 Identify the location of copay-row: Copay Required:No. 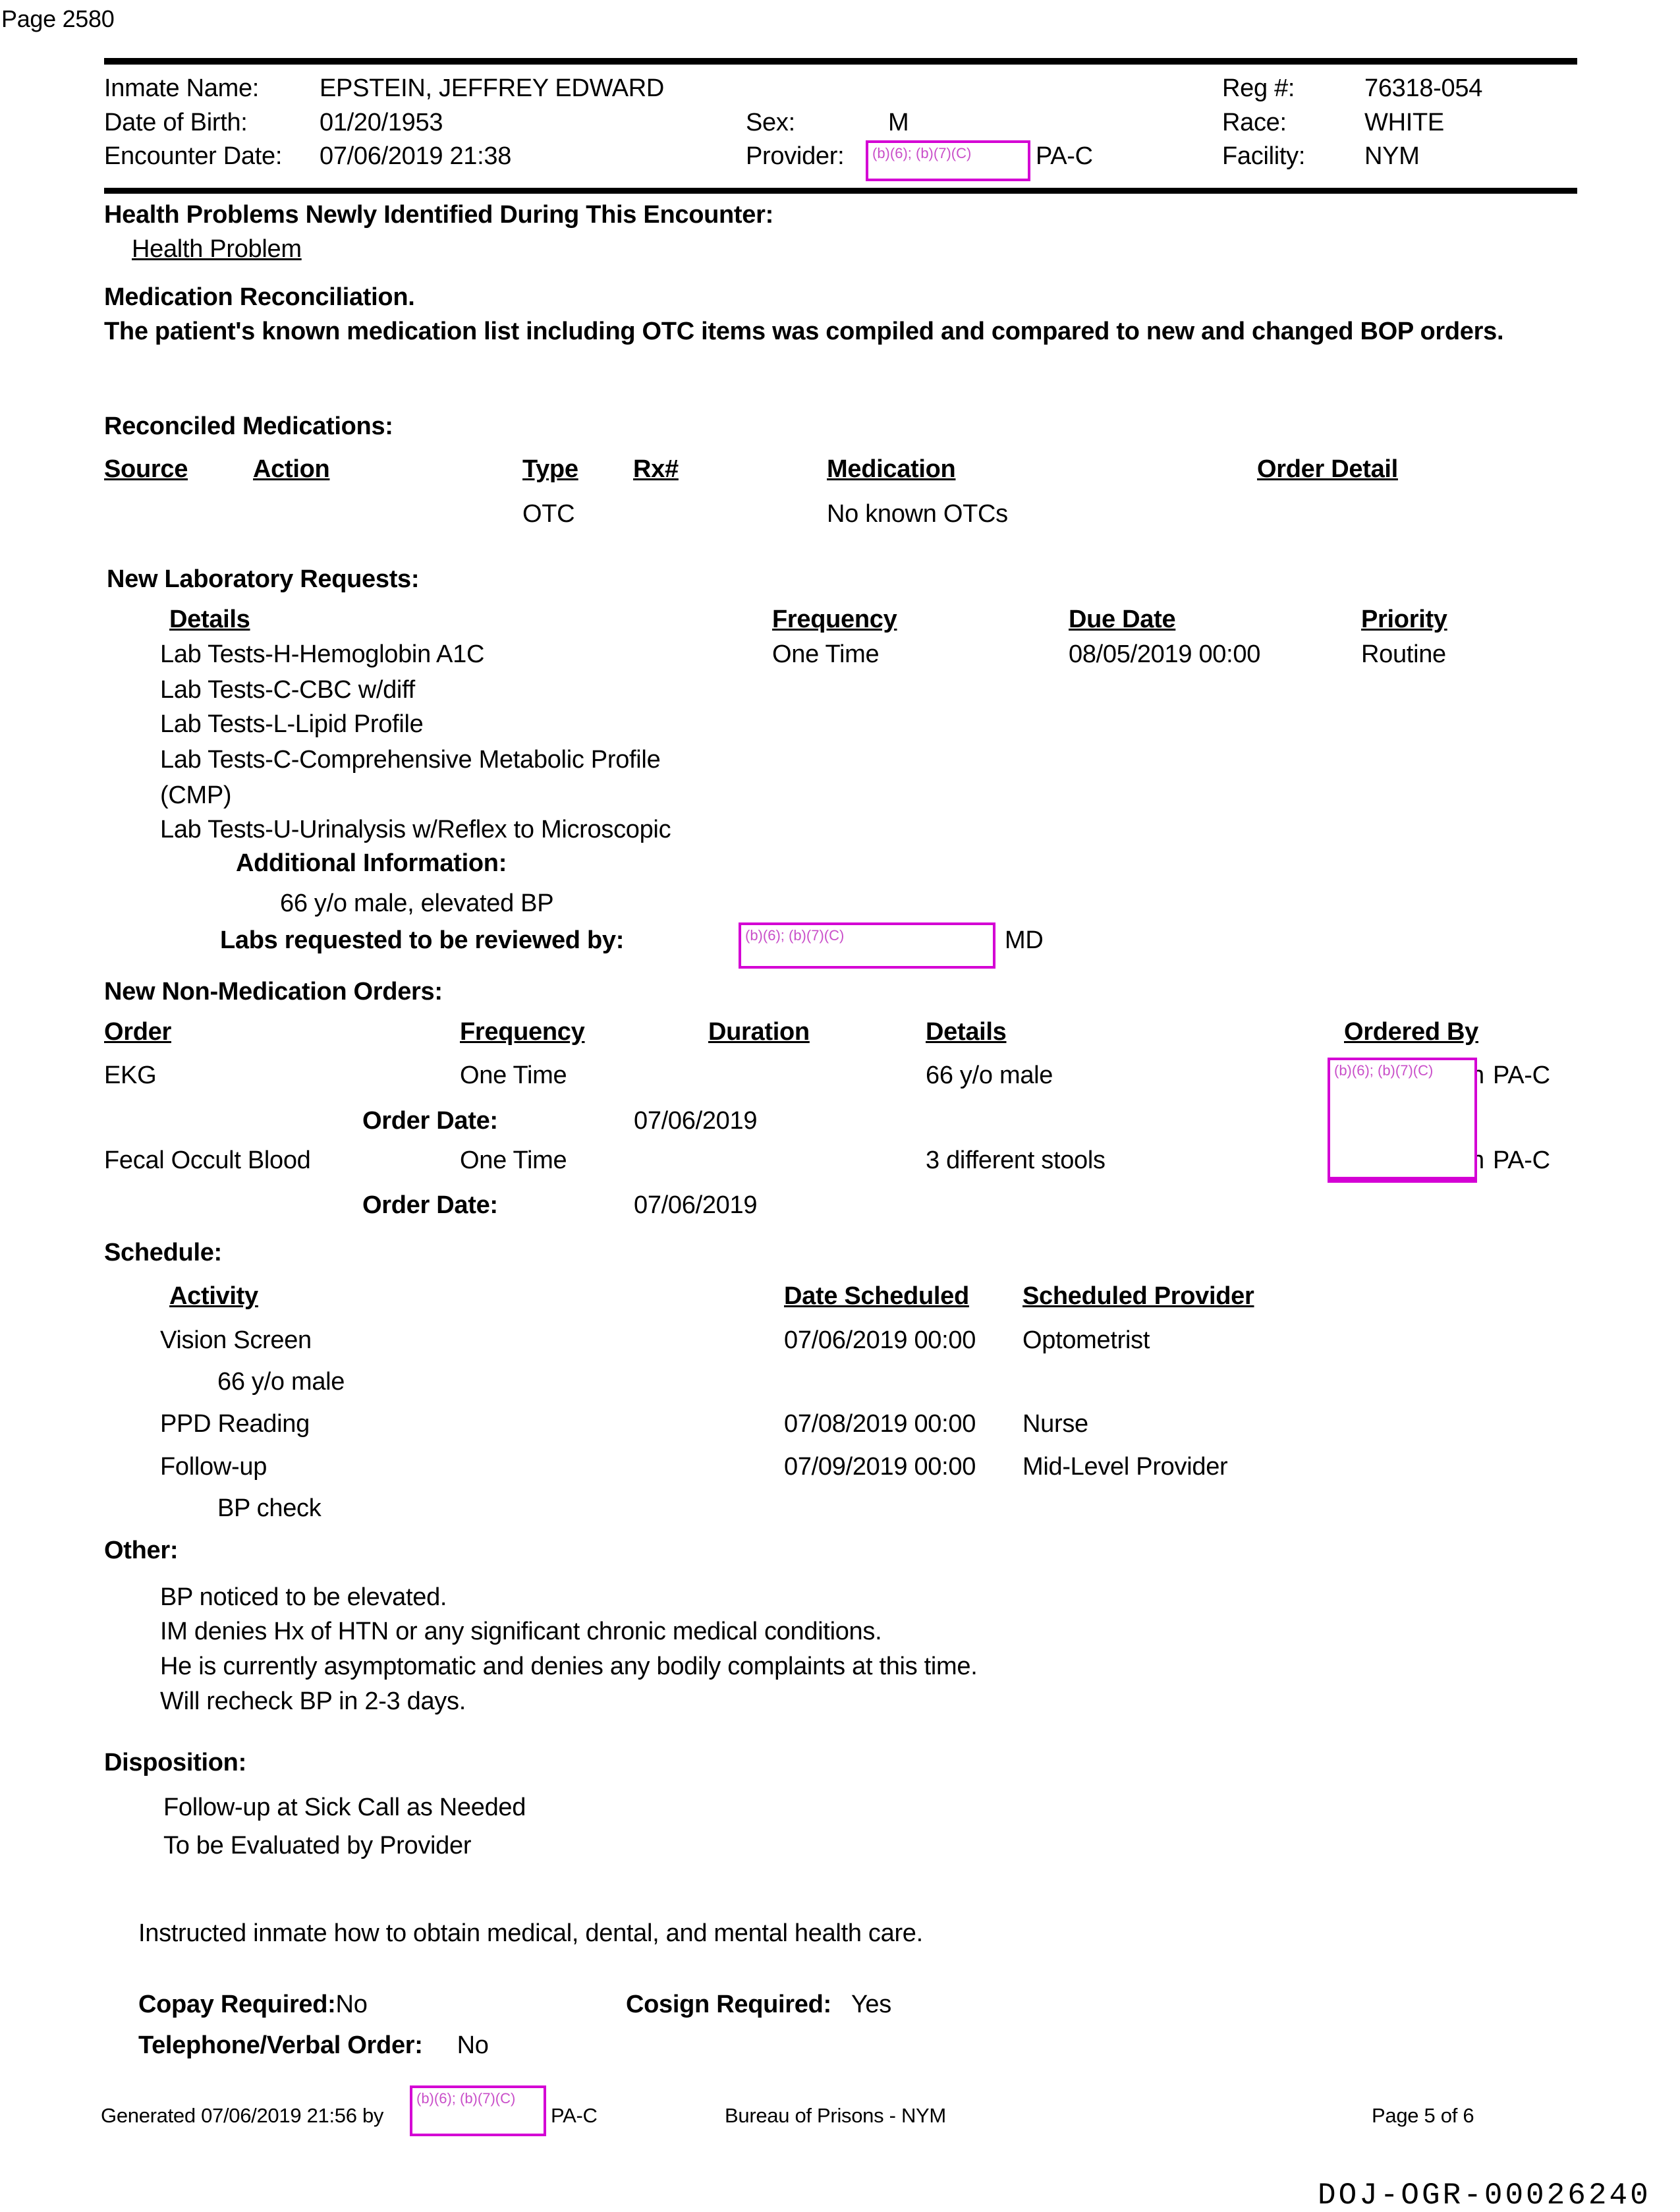
(253, 2004).